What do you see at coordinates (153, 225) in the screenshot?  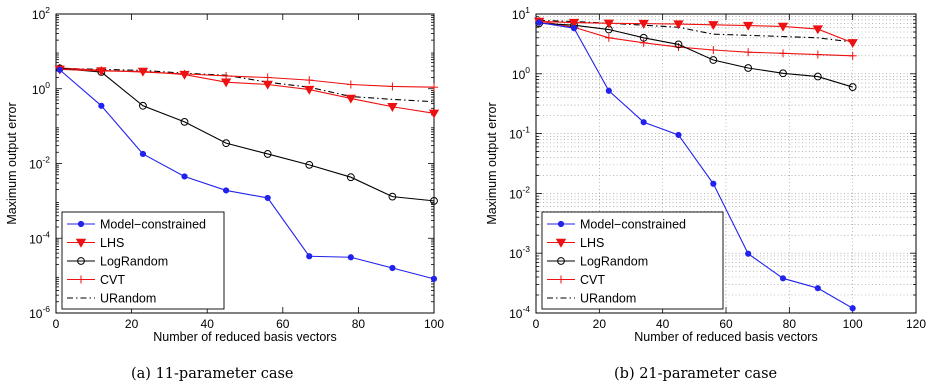 I see `legend-label: Model−constrained` at bounding box center [153, 225].